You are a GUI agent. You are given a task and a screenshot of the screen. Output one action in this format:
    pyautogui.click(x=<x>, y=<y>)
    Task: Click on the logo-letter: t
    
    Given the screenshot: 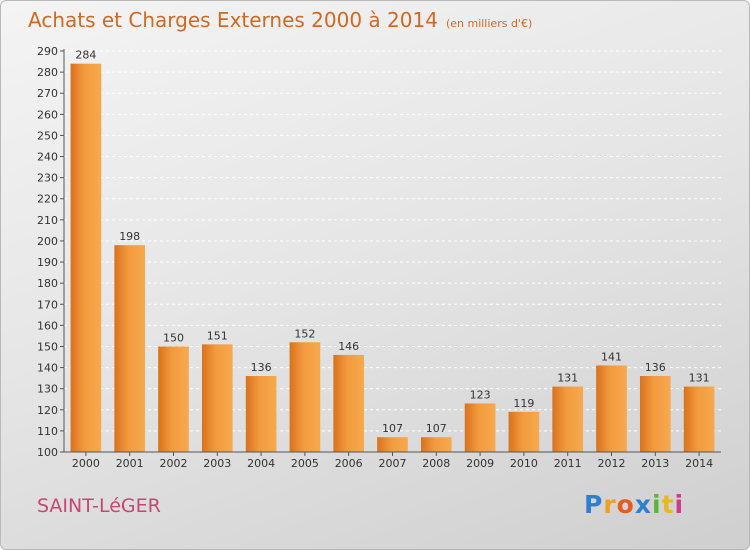 What is the action you would take?
    pyautogui.click(x=668, y=504)
    